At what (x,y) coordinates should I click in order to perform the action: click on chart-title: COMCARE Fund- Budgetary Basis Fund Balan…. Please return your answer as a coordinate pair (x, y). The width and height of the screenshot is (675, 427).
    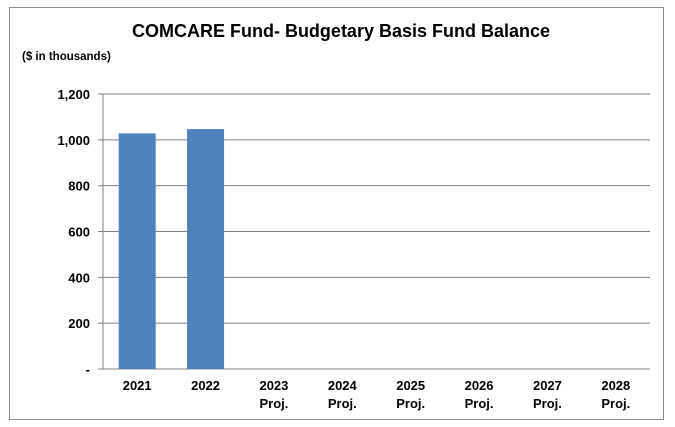
    Looking at the image, I should click on (341, 31).